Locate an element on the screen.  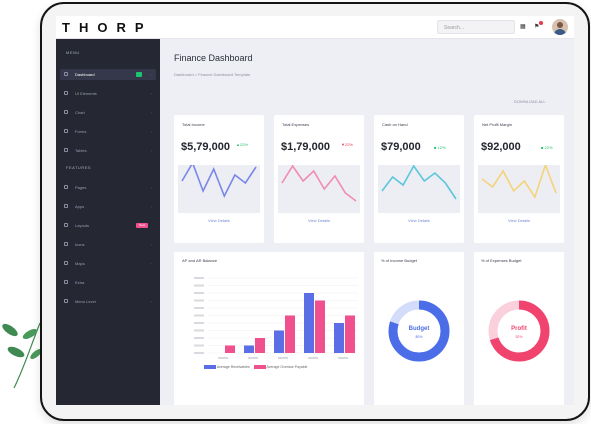
bar-chart is located at coordinates (276, 318).